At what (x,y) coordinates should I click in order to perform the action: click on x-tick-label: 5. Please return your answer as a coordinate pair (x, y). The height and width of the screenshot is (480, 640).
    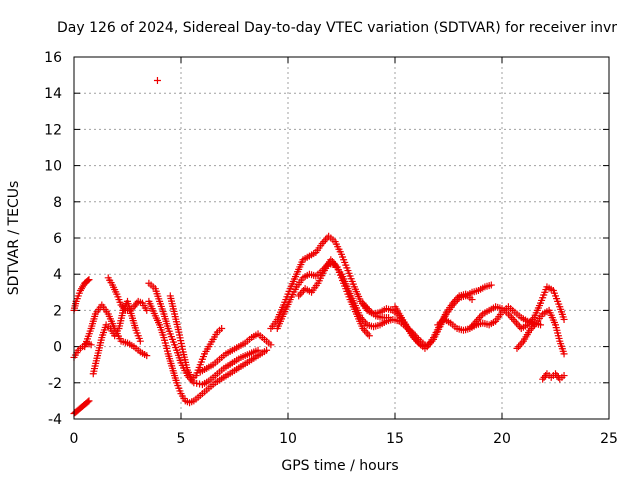
    Looking at the image, I should click on (181, 439).